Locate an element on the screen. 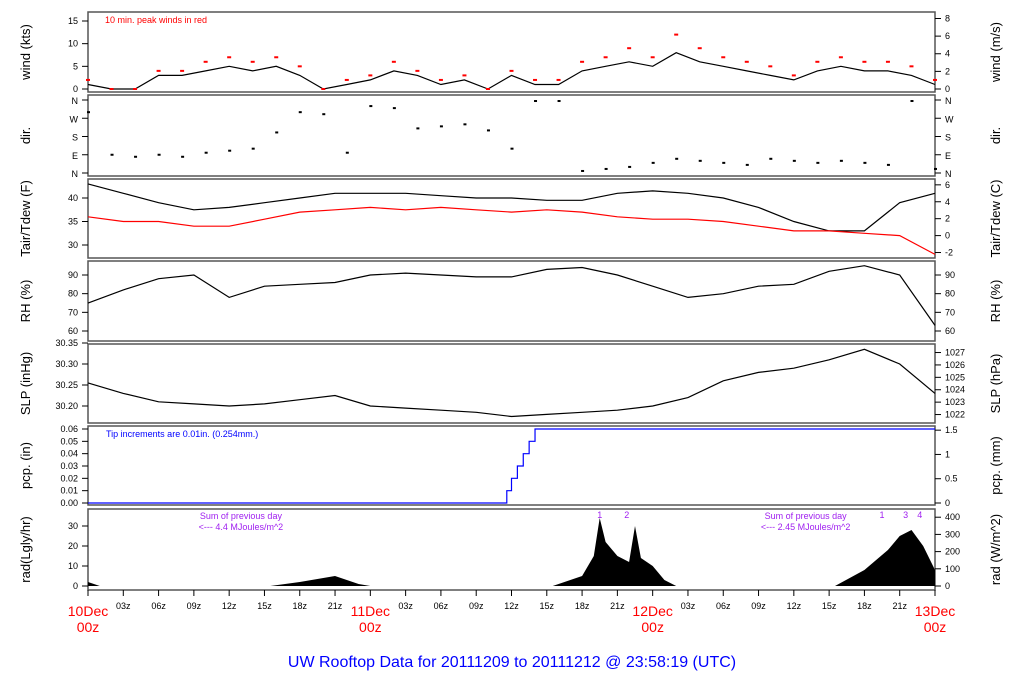  y-tick-label: 0.03 is located at coordinates (69, 466).